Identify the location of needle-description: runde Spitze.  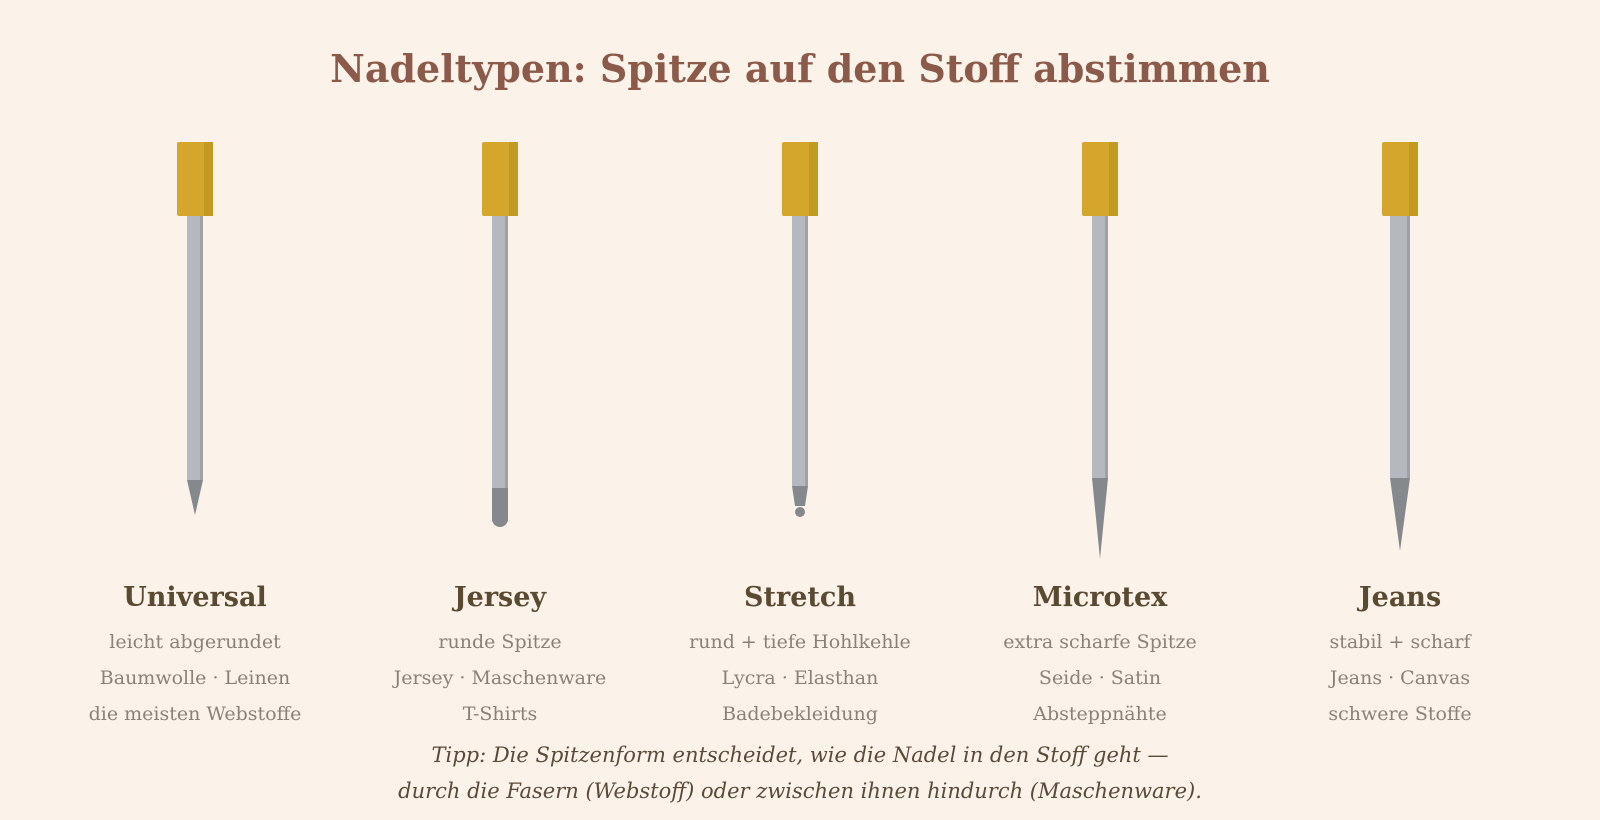
(499, 642).